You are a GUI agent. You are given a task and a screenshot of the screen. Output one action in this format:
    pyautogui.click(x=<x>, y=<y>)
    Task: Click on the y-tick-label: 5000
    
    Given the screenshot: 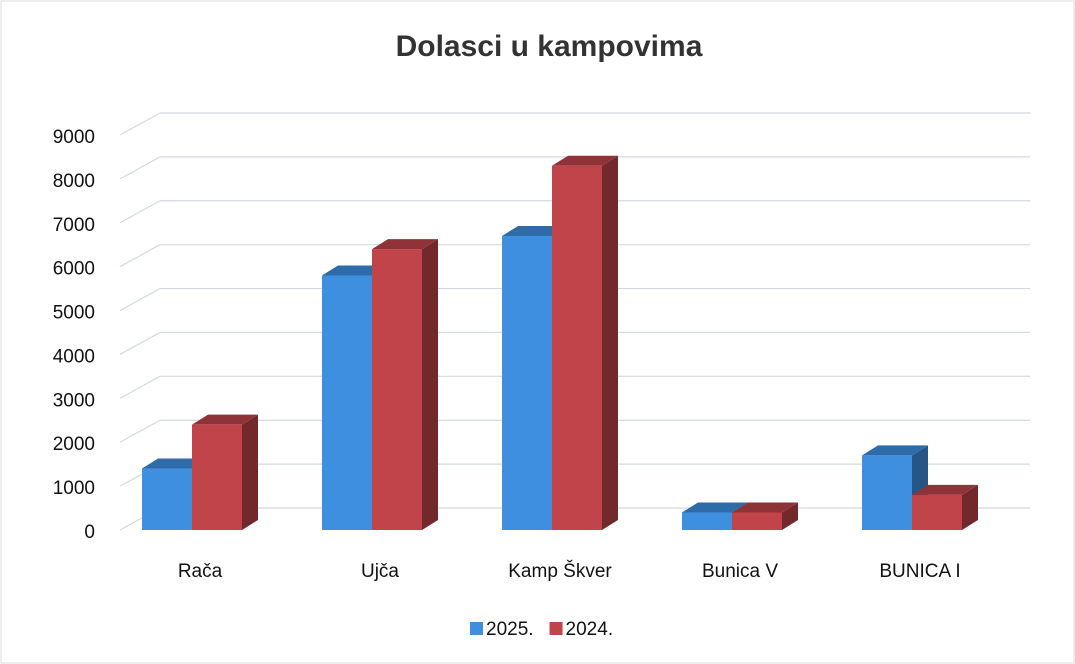 What is the action you would take?
    pyautogui.click(x=74, y=313)
    